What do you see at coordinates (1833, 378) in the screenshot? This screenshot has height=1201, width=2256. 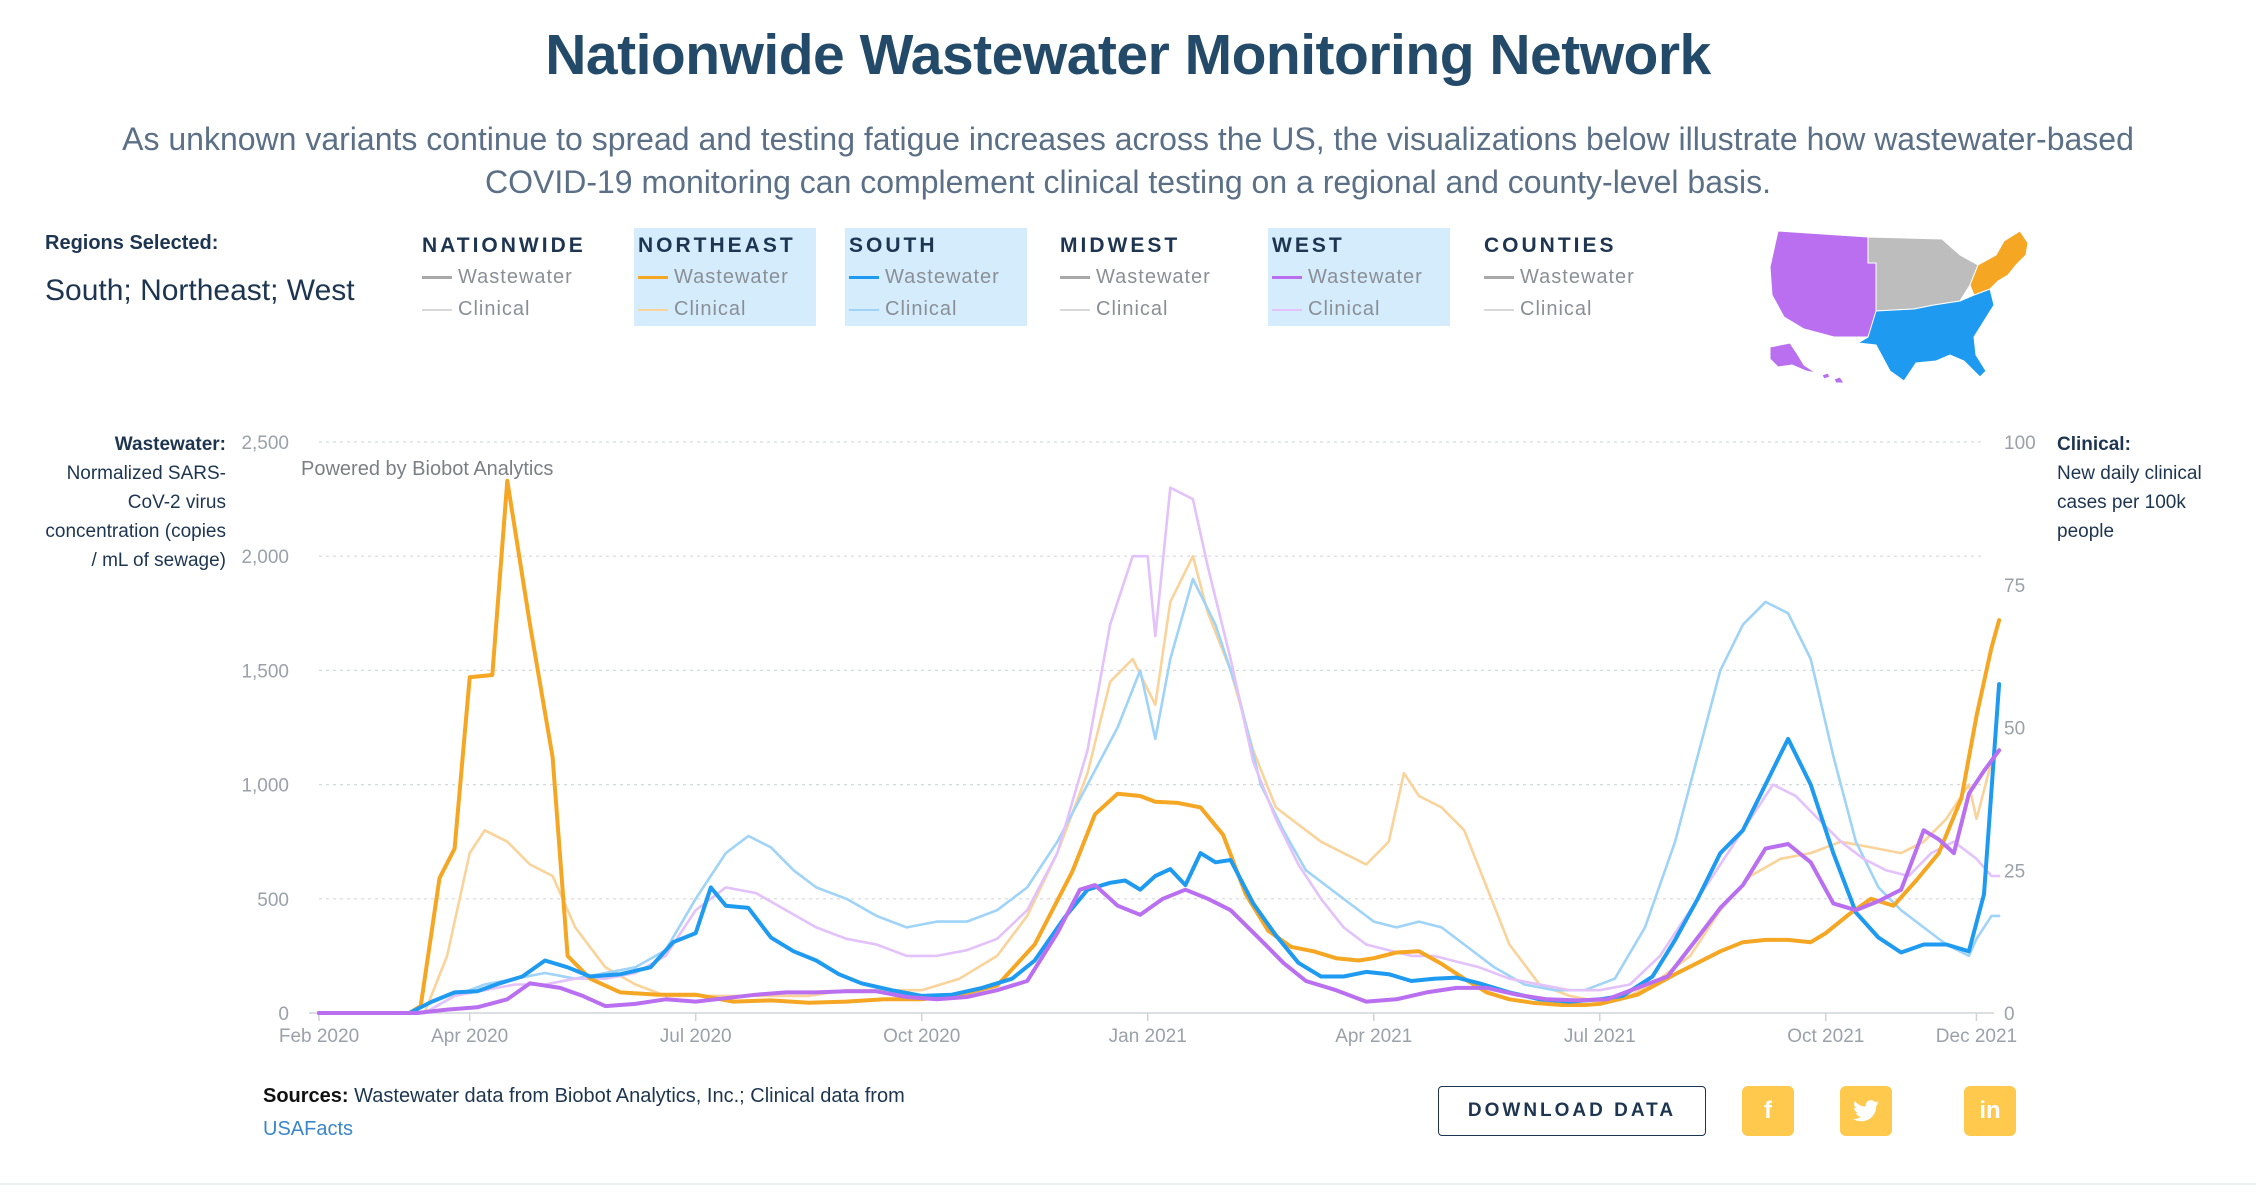 I see `map-region-hawaii` at bounding box center [1833, 378].